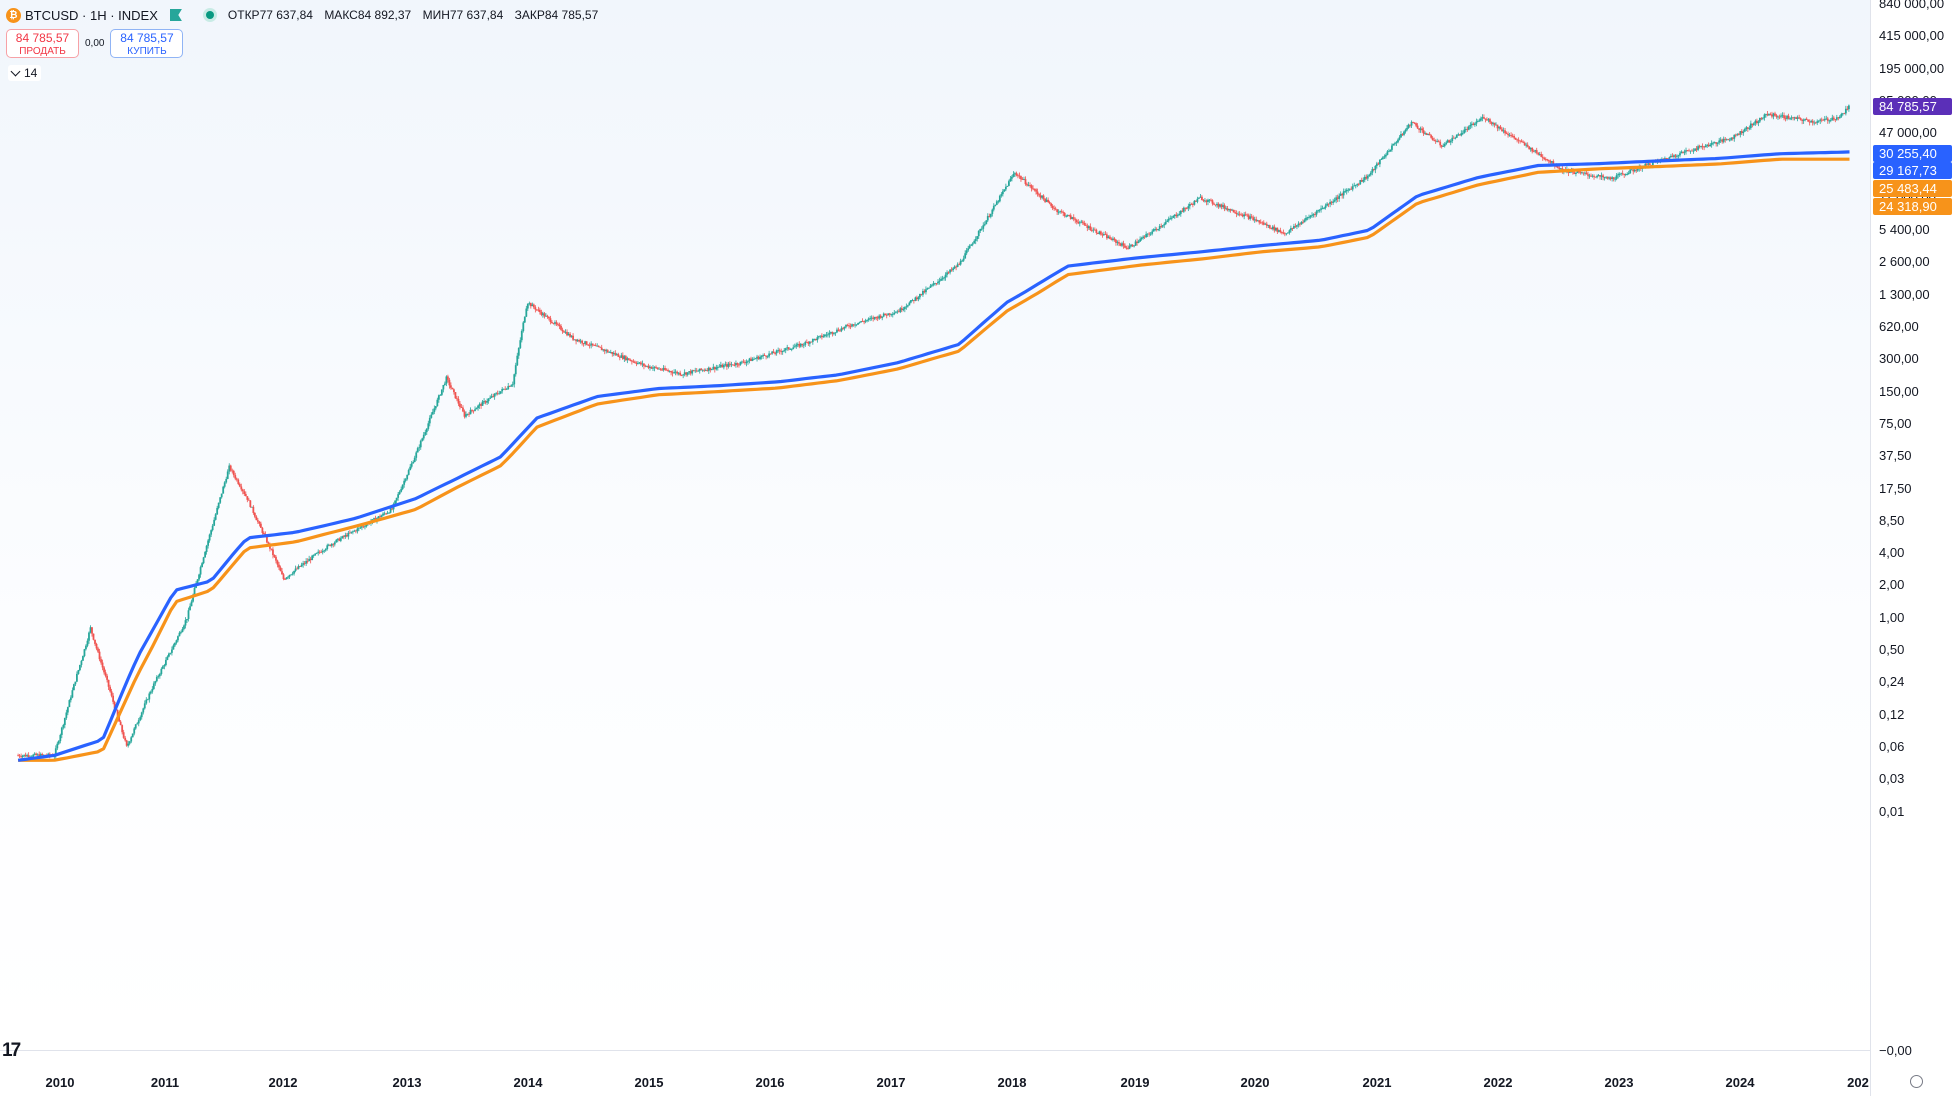  What do you see at coordinates (25, 73) in the screenshot?
I see `indicator-toggle: 14` at bounding box center [25, 73].